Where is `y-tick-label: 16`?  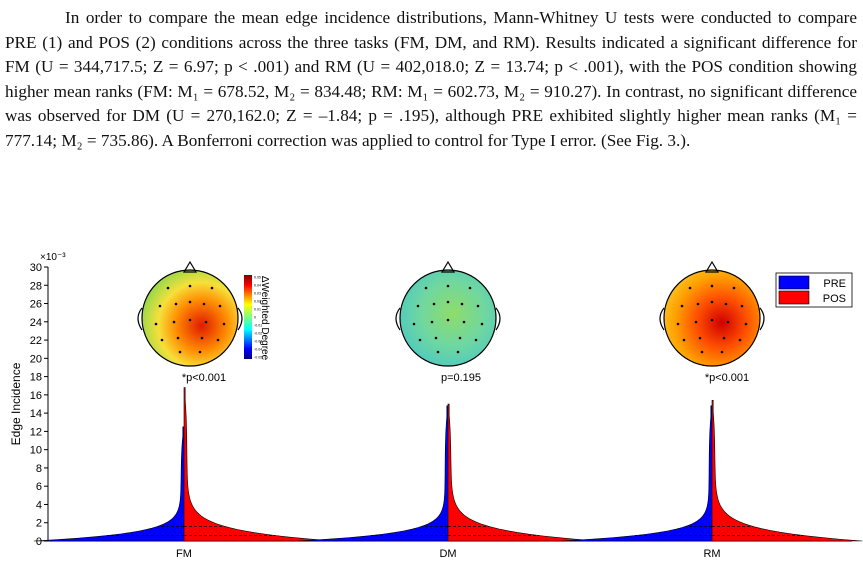
y-tick-label: 16 is located at coordinates (36, 396).